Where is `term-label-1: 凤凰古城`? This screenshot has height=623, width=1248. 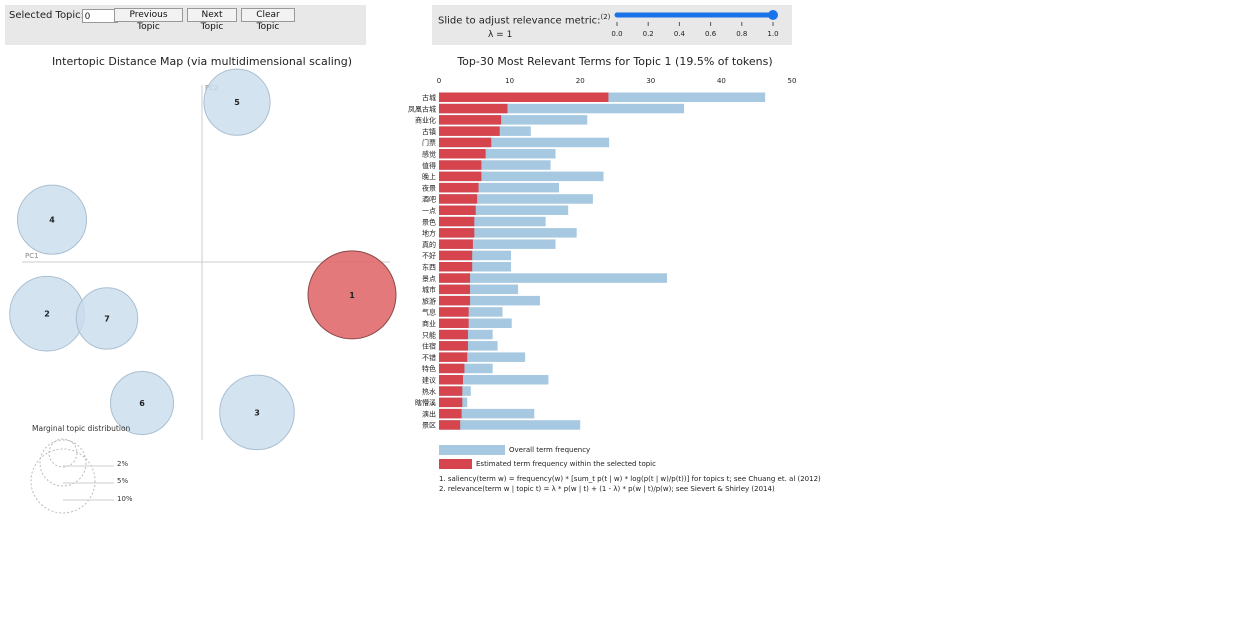 term-label-1: 凤凰古城 is located at coordinates (422, 108).